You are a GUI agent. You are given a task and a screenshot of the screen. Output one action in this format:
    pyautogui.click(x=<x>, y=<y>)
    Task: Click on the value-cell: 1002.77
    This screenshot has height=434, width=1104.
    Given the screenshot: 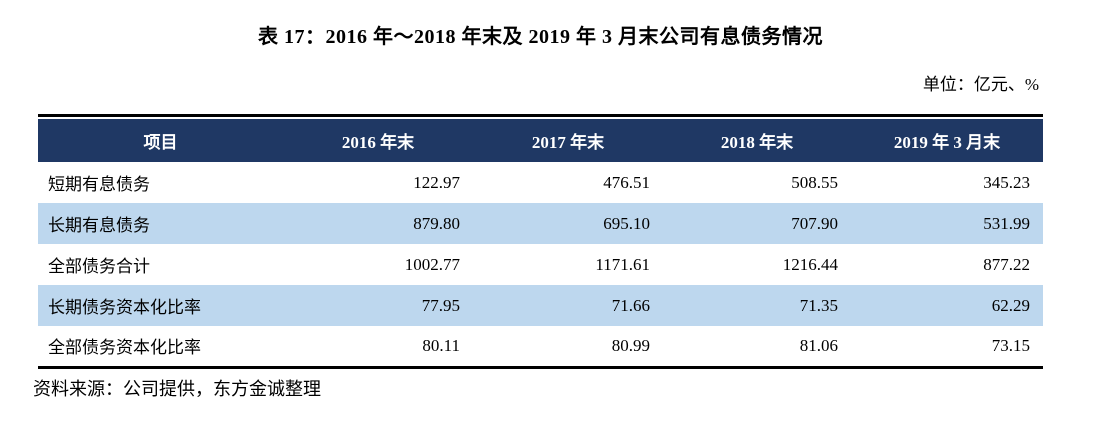 What is the action you would take?
    pyautogui.click(x=432, y=264)
    